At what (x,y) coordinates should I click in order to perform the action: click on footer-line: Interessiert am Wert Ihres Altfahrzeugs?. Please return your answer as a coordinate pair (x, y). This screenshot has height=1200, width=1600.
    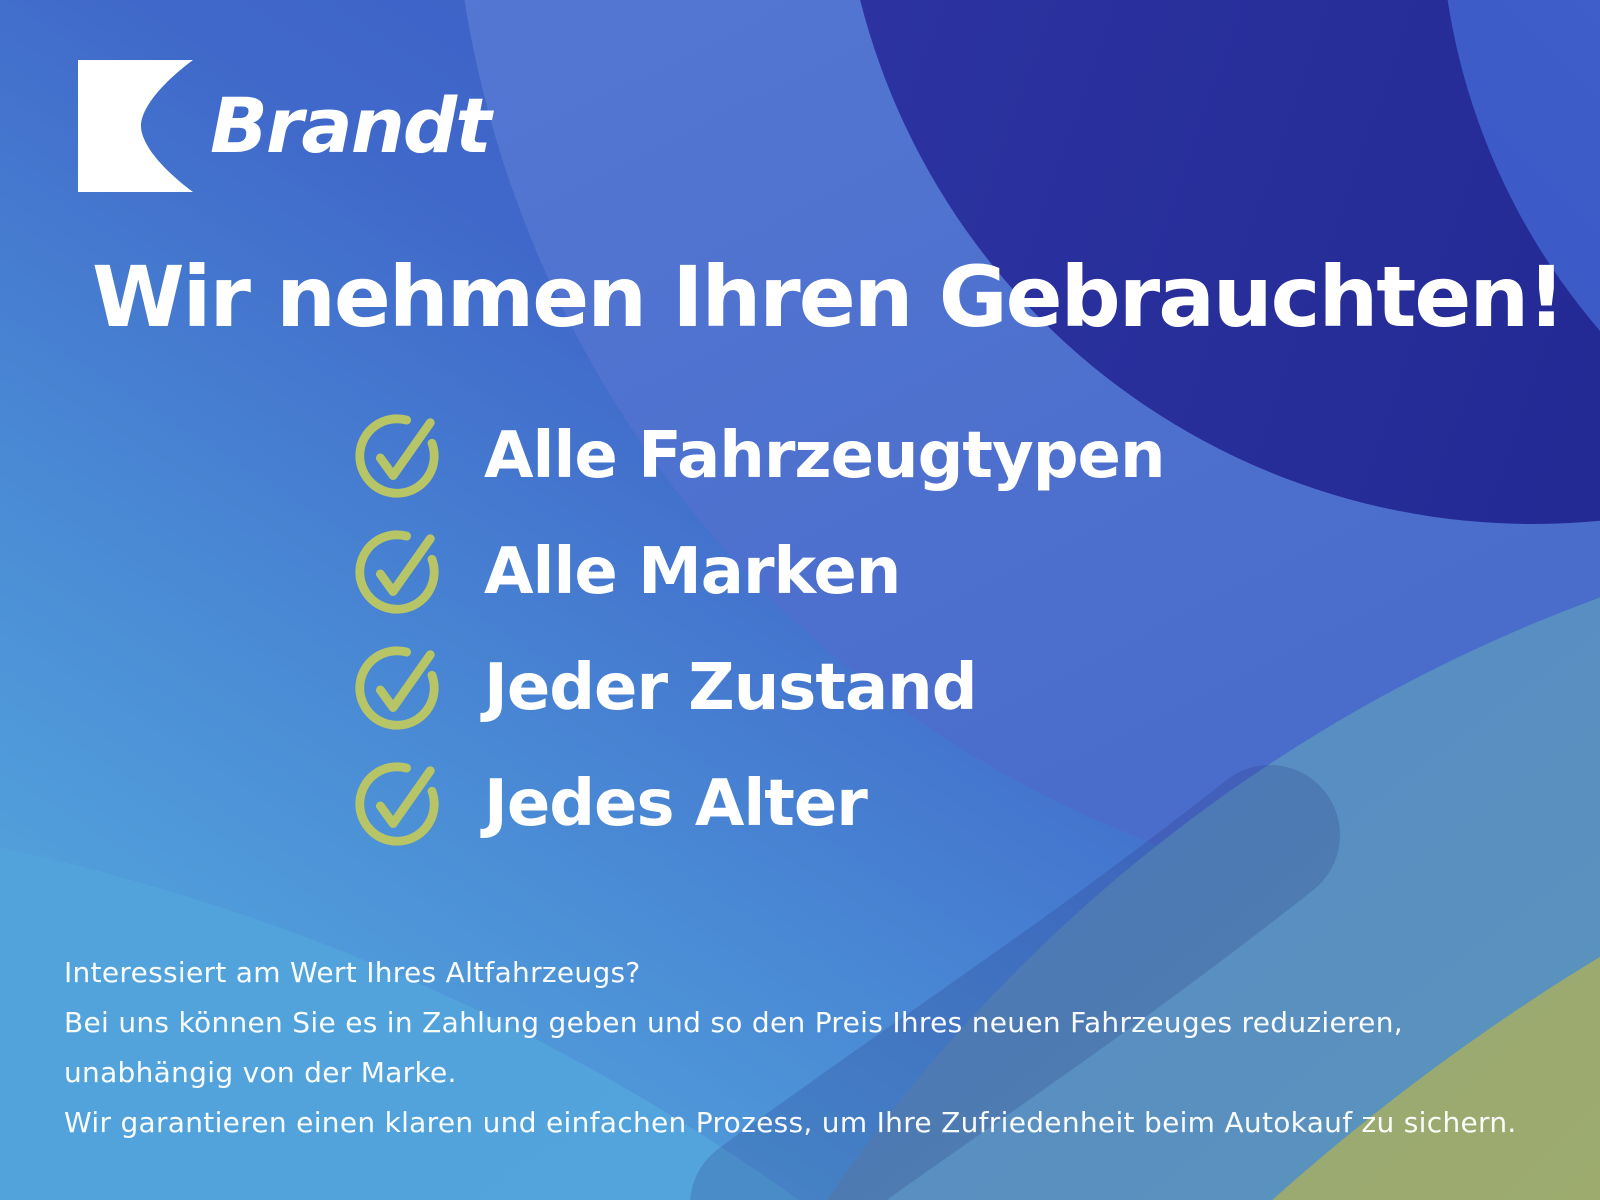
    Looking at the image, I should click on (352, 972).